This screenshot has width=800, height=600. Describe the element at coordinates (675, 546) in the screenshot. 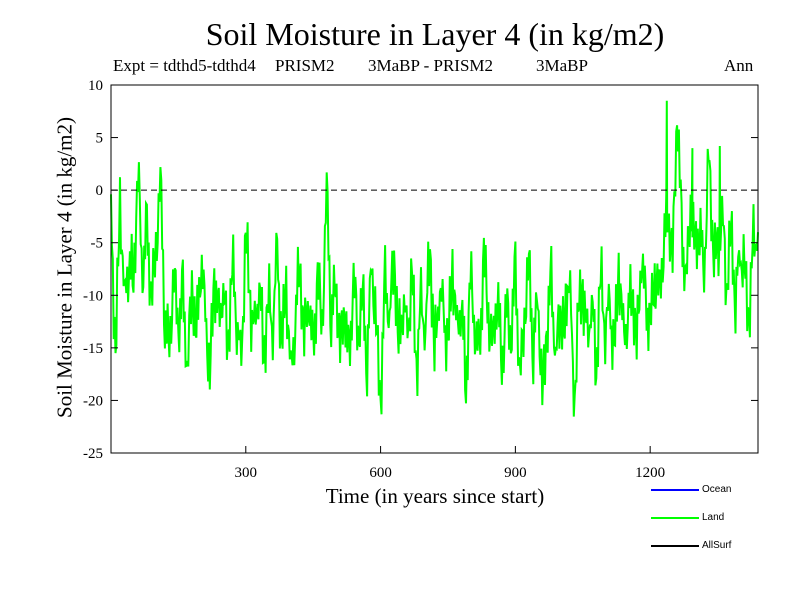

I see `legend-line-allsurf` at that location.